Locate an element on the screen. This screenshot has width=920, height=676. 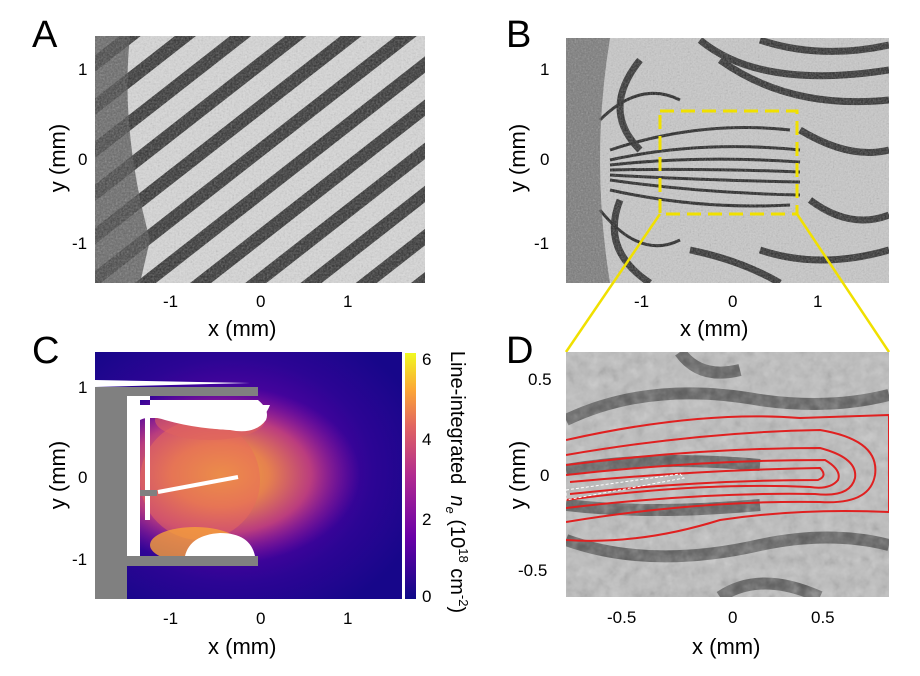
target-body is located at coordinates (111, 493).